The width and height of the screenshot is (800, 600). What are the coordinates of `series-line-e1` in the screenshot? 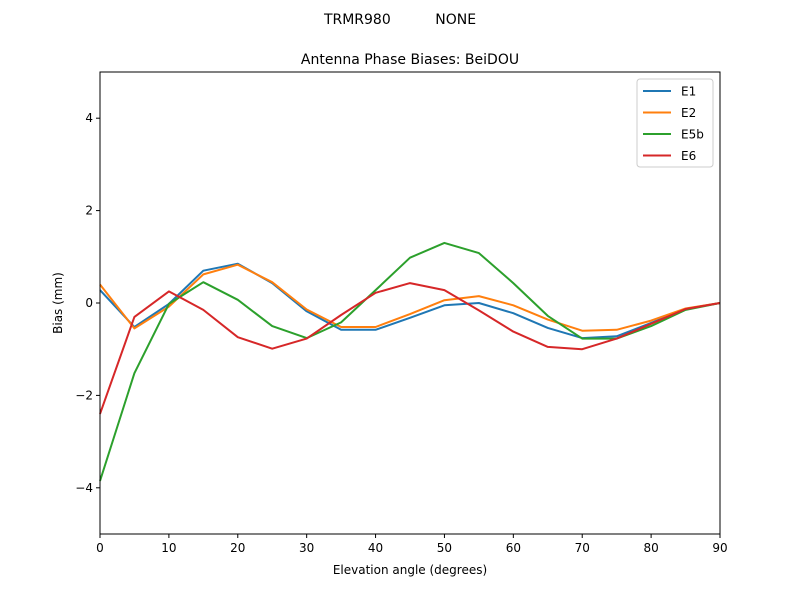 It's located at (410, 301).